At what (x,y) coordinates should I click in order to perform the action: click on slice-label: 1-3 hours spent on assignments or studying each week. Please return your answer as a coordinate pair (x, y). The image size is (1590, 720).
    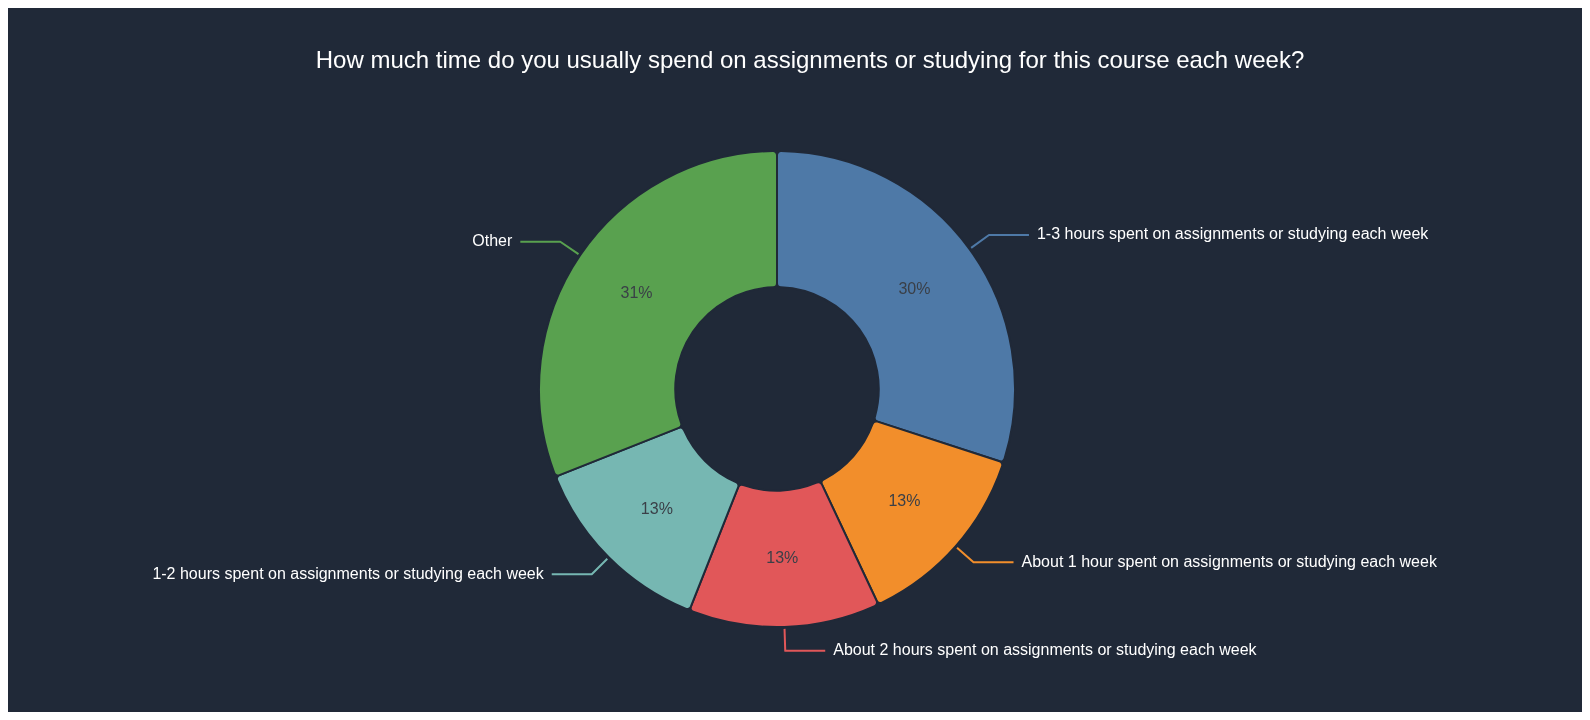
    Looking at the image, I should click on (1233, 234).